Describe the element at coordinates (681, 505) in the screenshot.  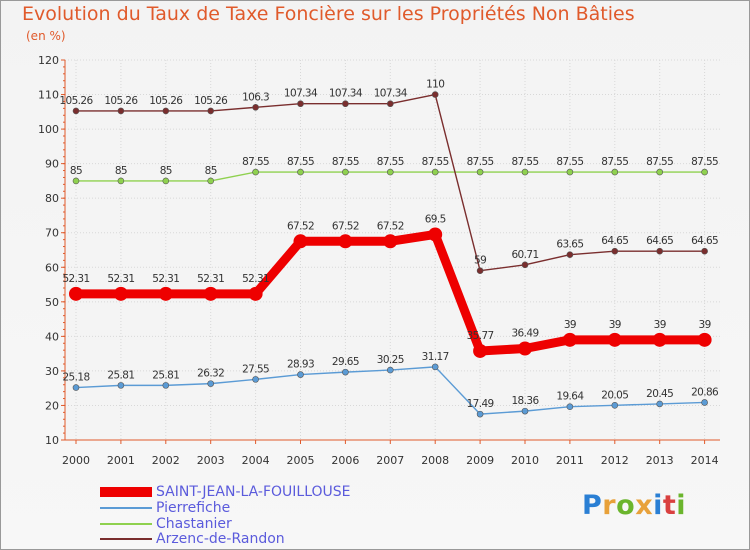
I see `logo-letter: i` at that location.